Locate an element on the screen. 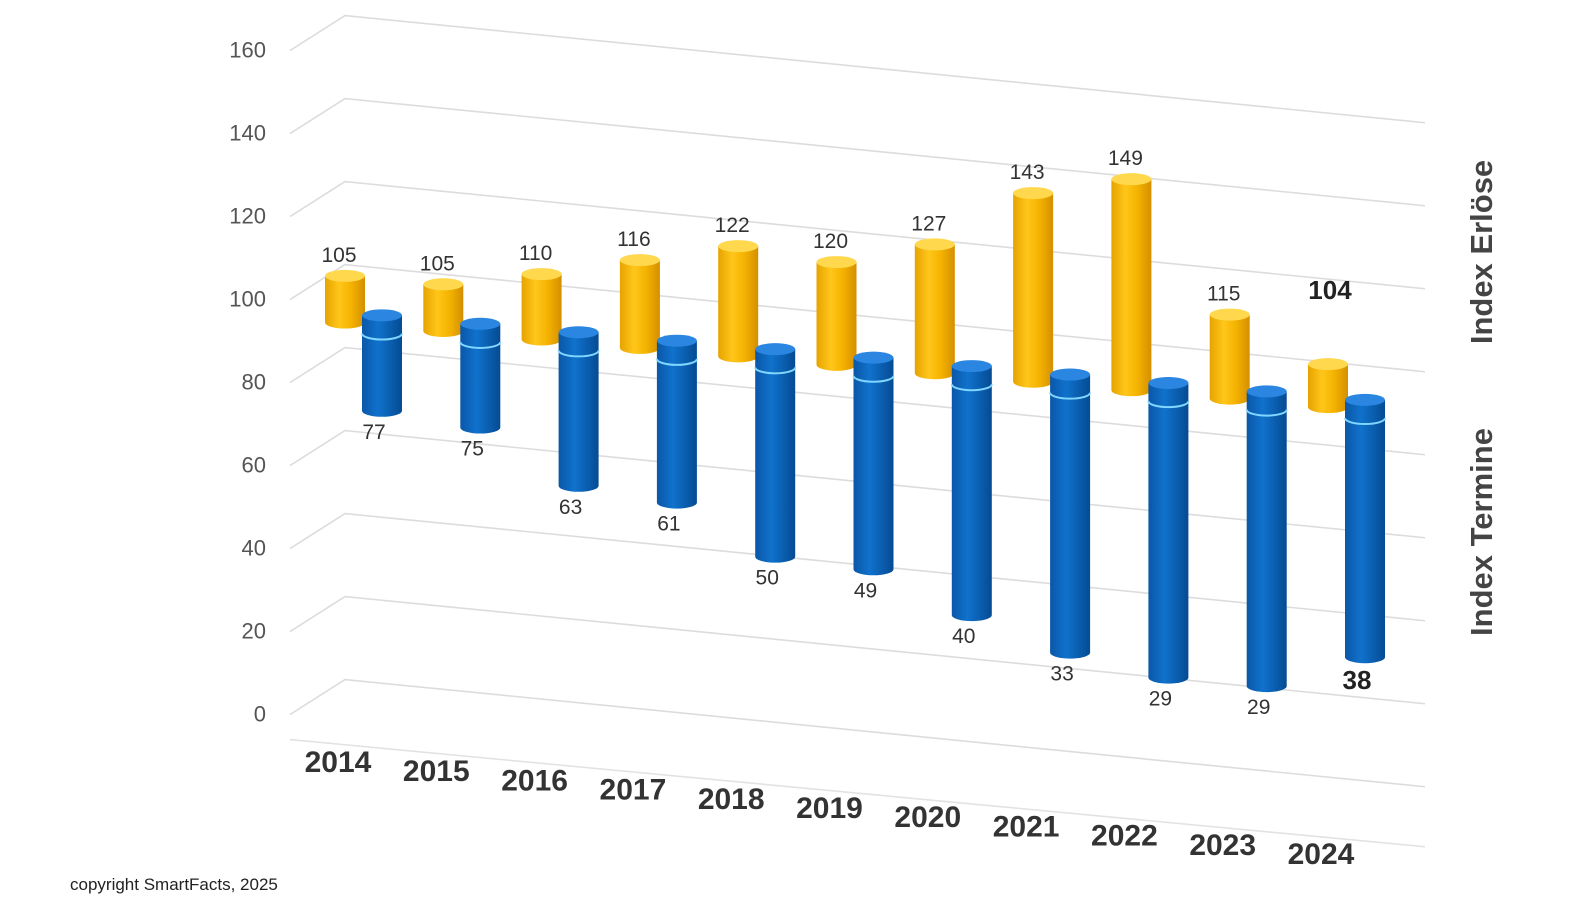 Image resolution: width=1596 pixels, height=900 pixels. data-label-termine: 33 is located at coordinates (1061, 674).